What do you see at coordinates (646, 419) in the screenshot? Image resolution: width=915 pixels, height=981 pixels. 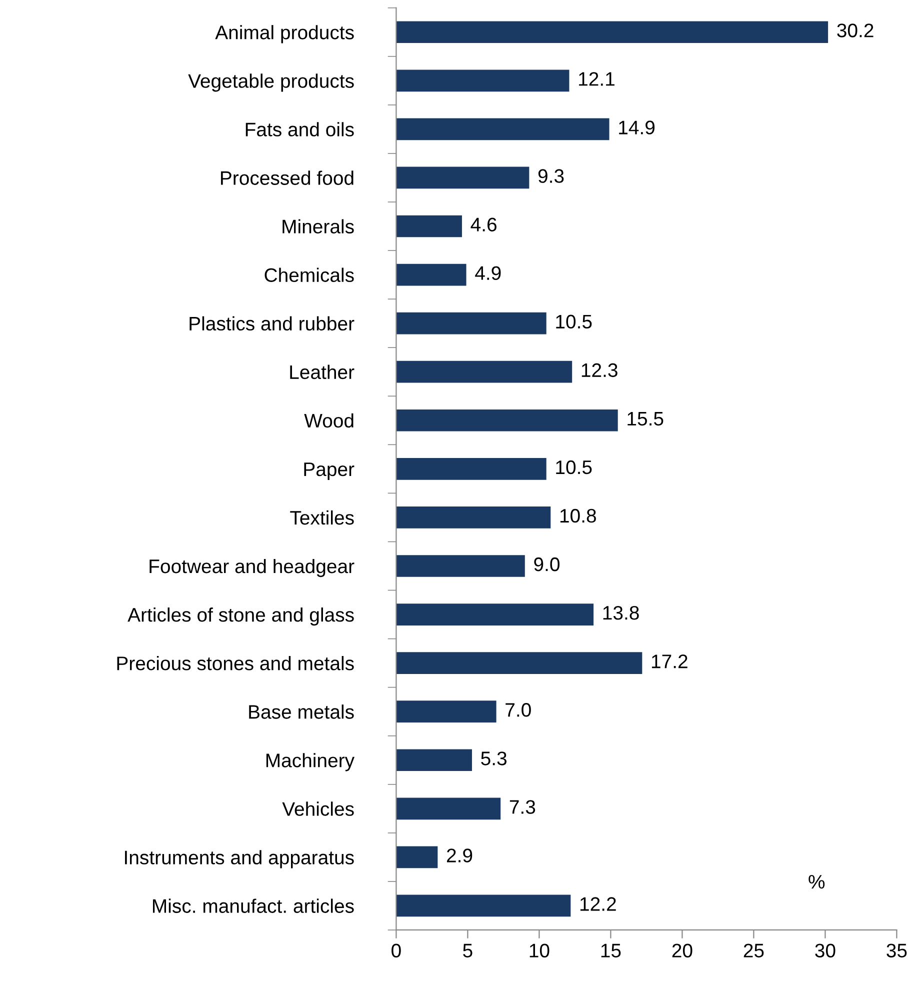 I see `data-label: 15.5` at bounding box center [646, 419].